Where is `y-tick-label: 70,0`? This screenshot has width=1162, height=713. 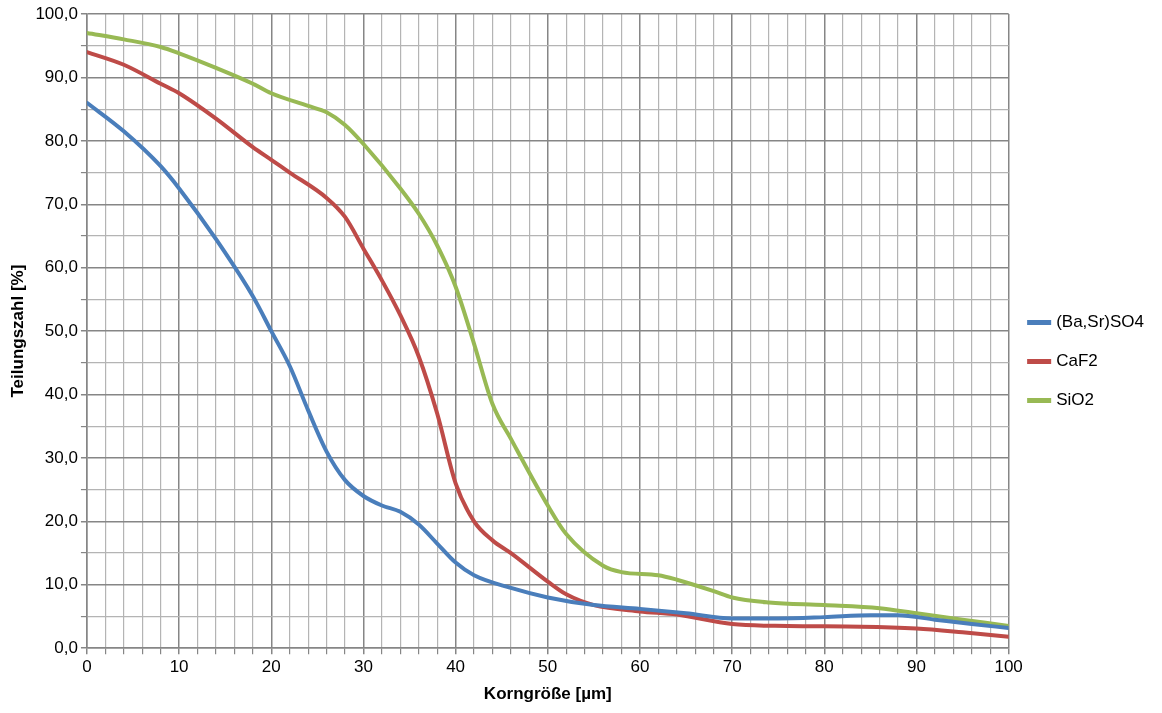
y-tick-label: 70,0 is located at coordinates (61, 203).